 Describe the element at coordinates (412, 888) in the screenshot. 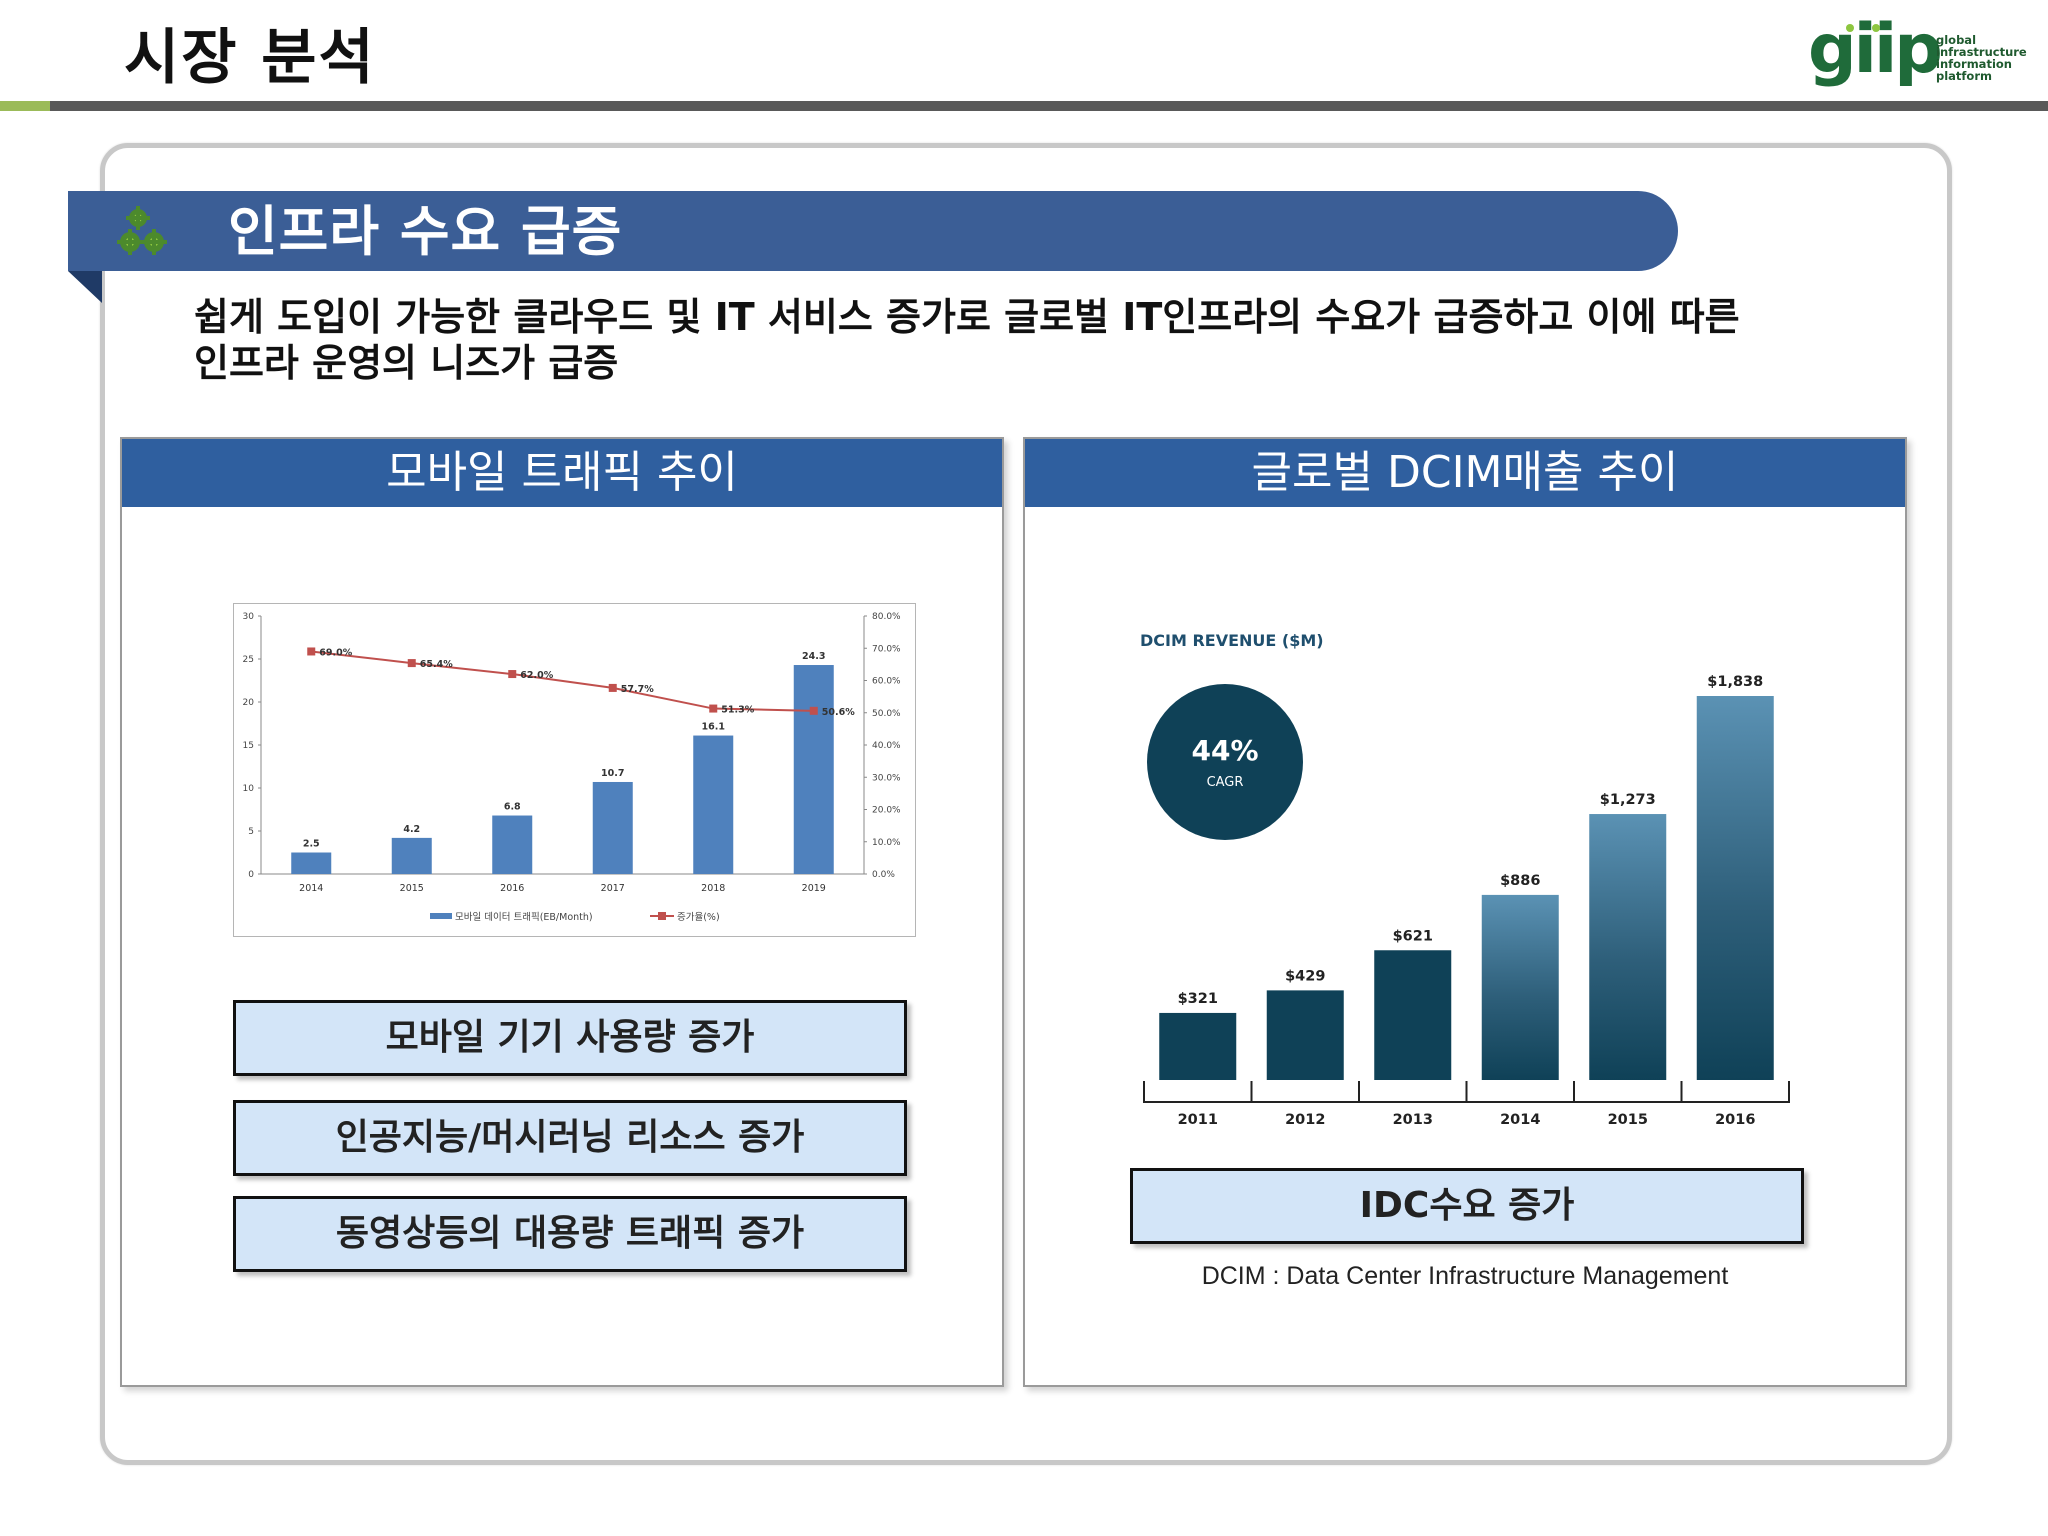

I see `x-tick-label: 2015` at that location.